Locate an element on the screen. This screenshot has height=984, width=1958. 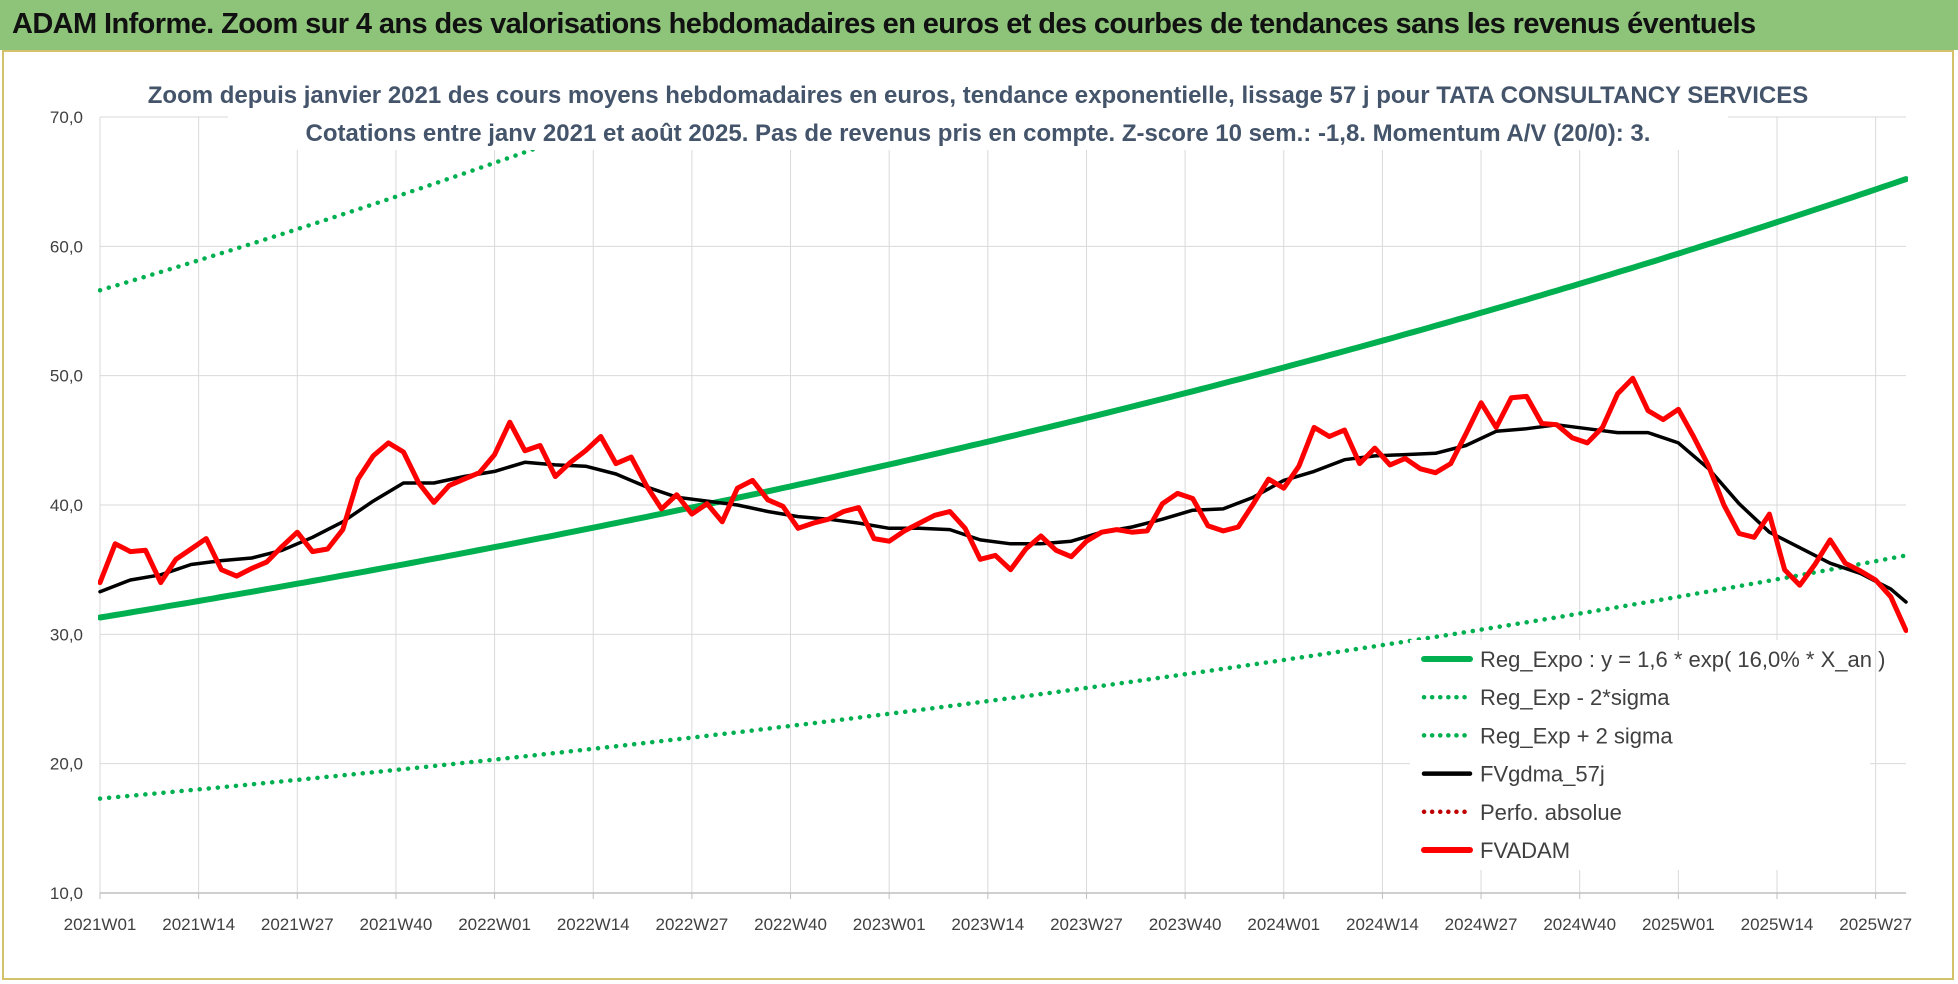
x-tick-label: 2023W14 is located at coordinates (987, 924).